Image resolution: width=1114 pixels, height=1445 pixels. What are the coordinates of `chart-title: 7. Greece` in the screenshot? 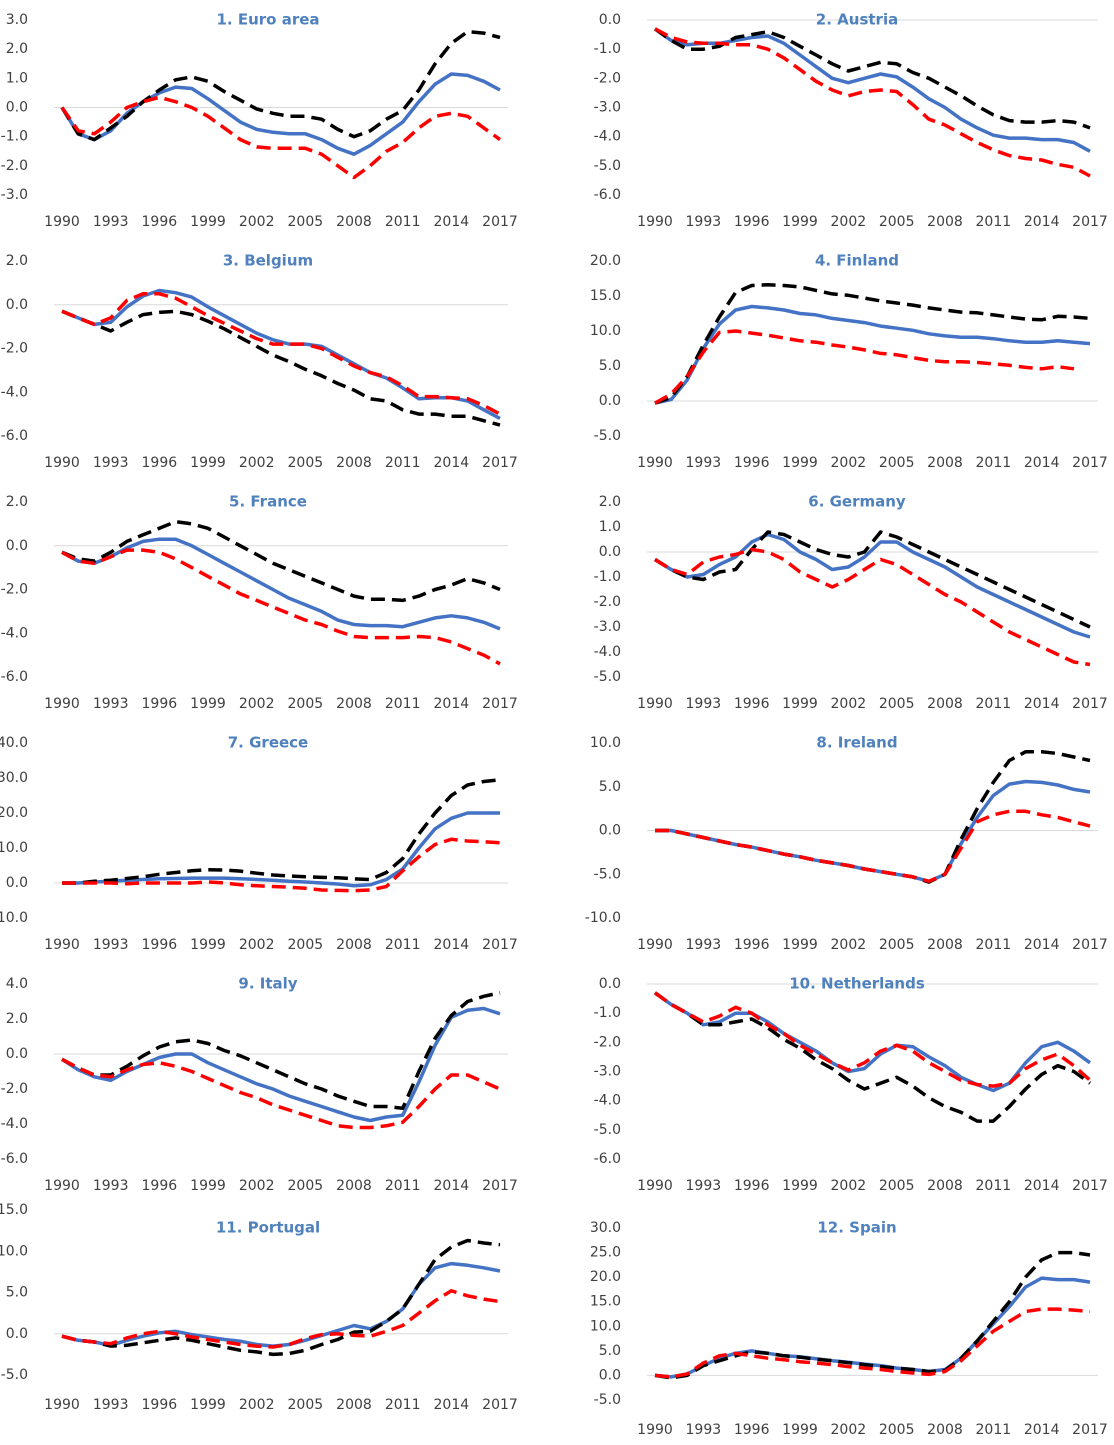 It's located at (268, 743).